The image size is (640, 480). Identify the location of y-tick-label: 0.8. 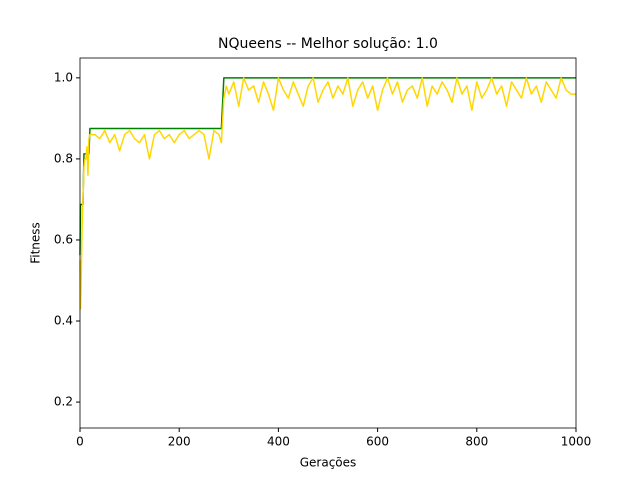
(63, 158).